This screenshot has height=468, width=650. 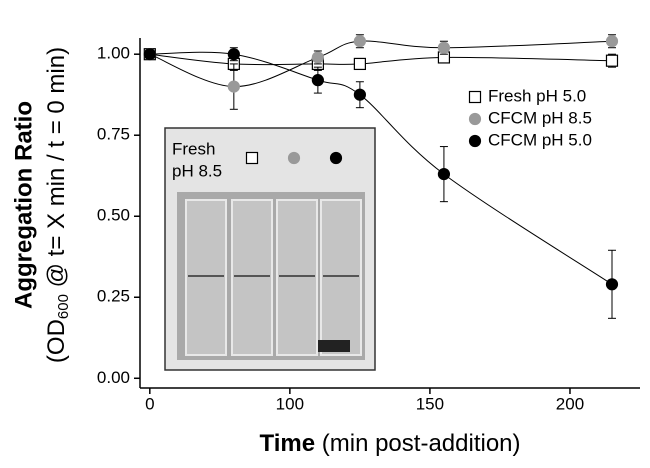 What do you see at coordinates (537, 95) in the screenshot?
I see `legend-label: Fresh pH 5.0` at bounding box center [537, 95].